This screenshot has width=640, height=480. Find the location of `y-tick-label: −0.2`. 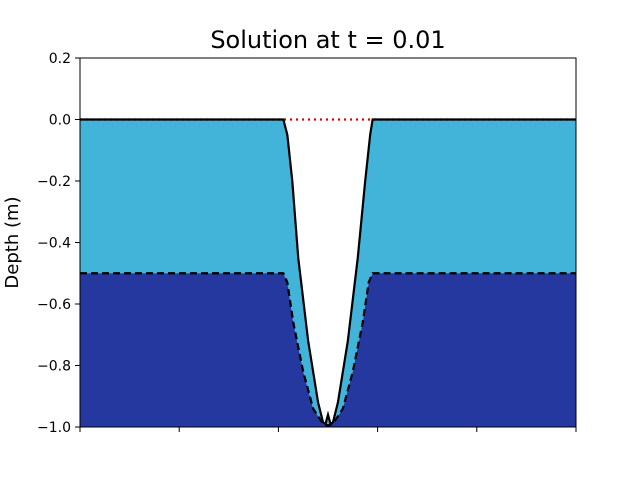

y-tick-label: −0.2 is located at coordinates (54, 182).